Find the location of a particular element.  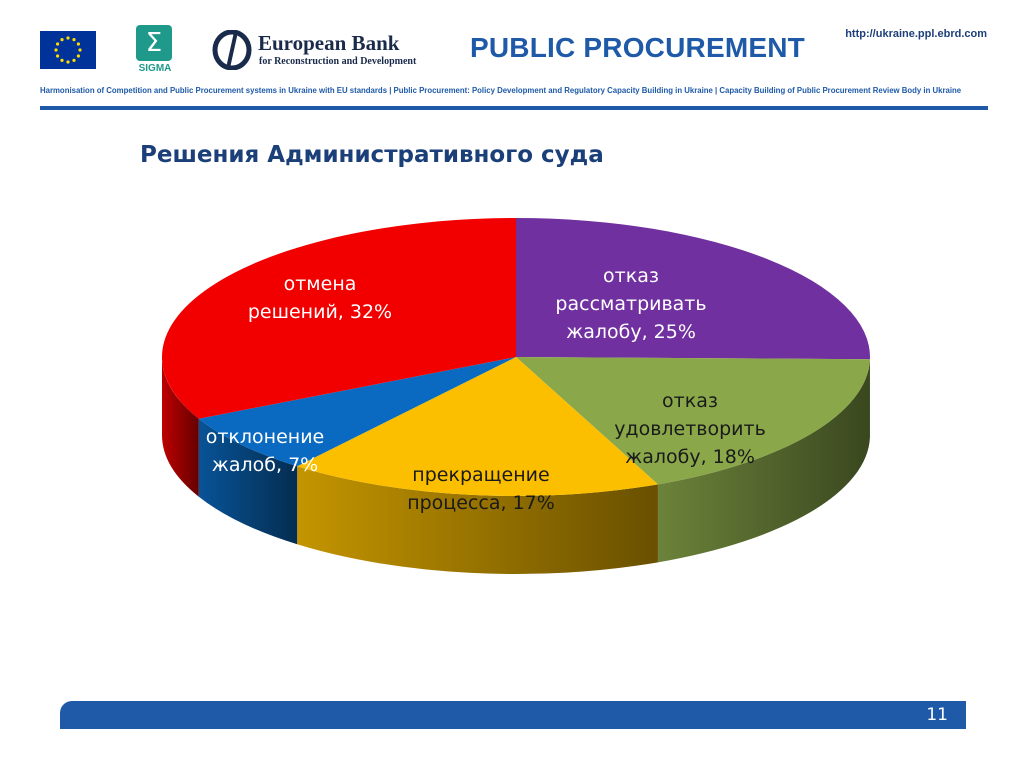

sigma-logo: Σ SIGMA is located at coordinates (155, 51).